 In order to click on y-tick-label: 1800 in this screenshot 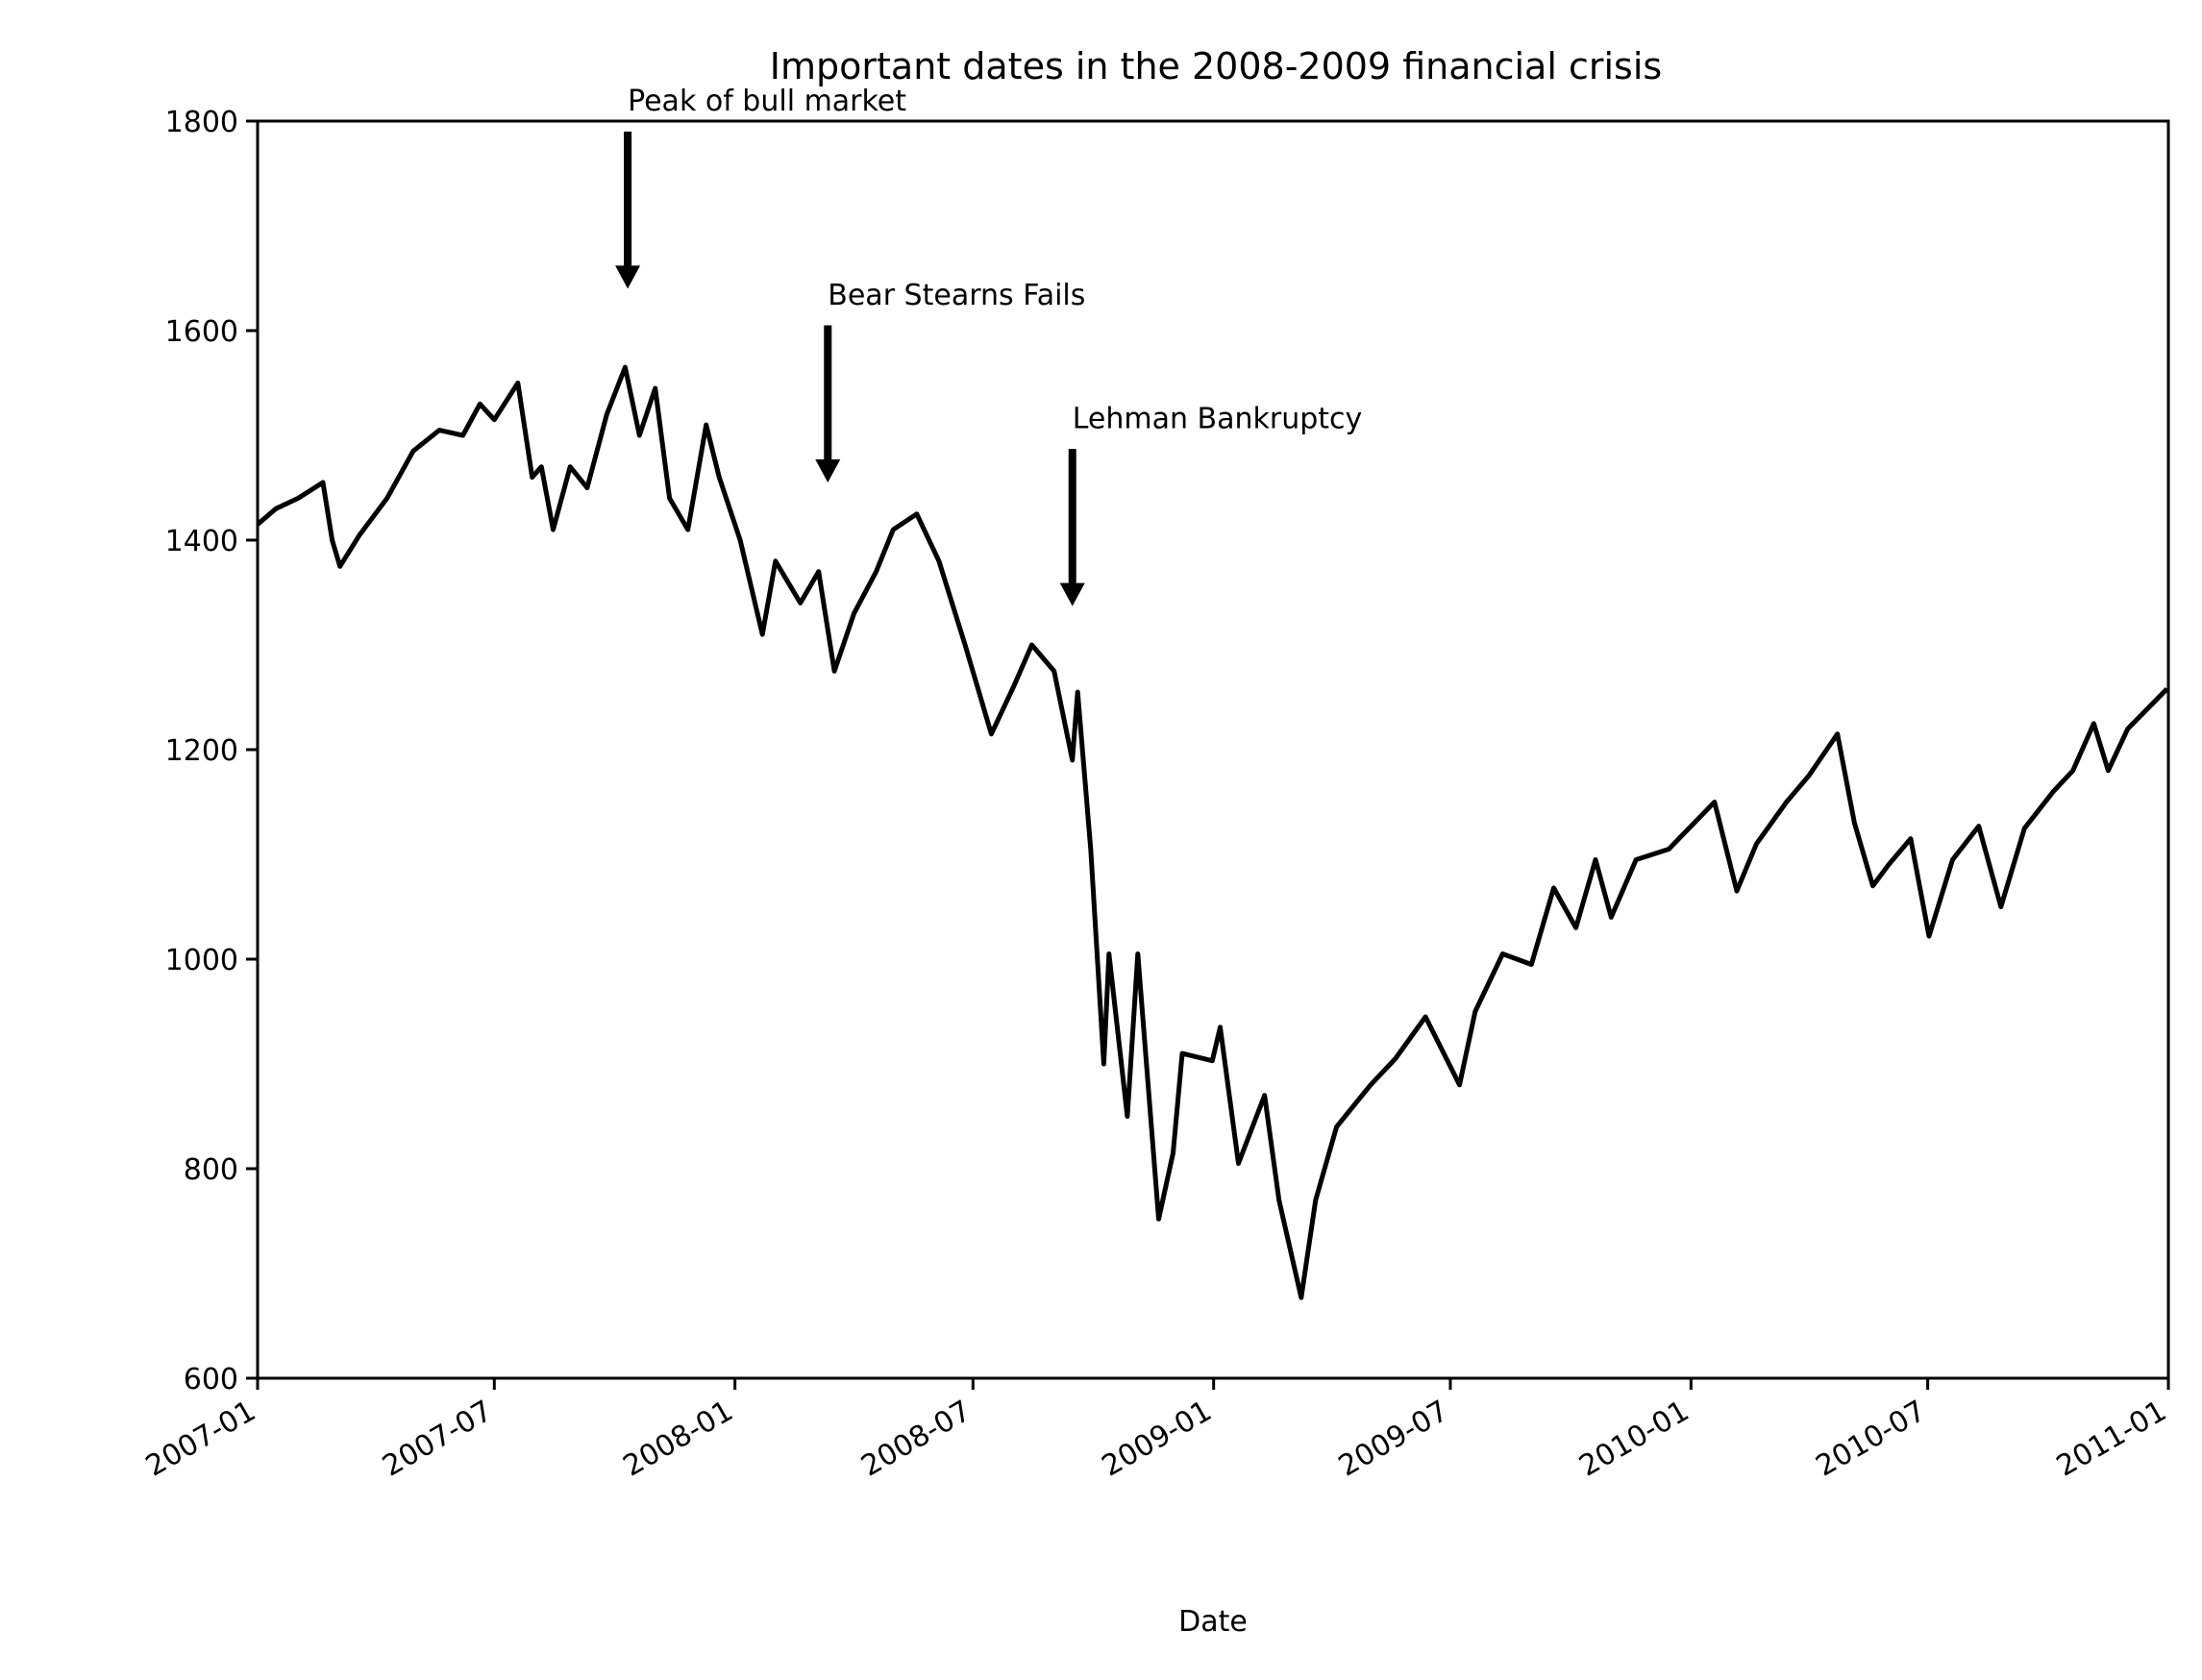, I will do `click(202, 123)`.